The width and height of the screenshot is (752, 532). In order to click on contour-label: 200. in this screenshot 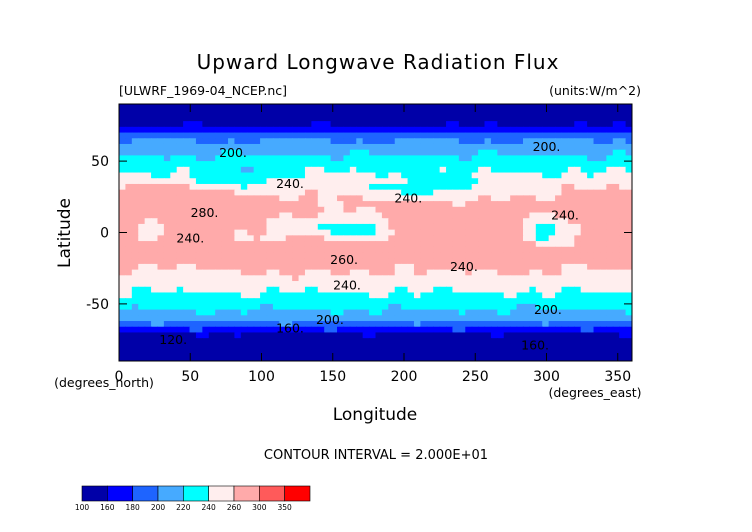, I will do `click(233, 152)`.